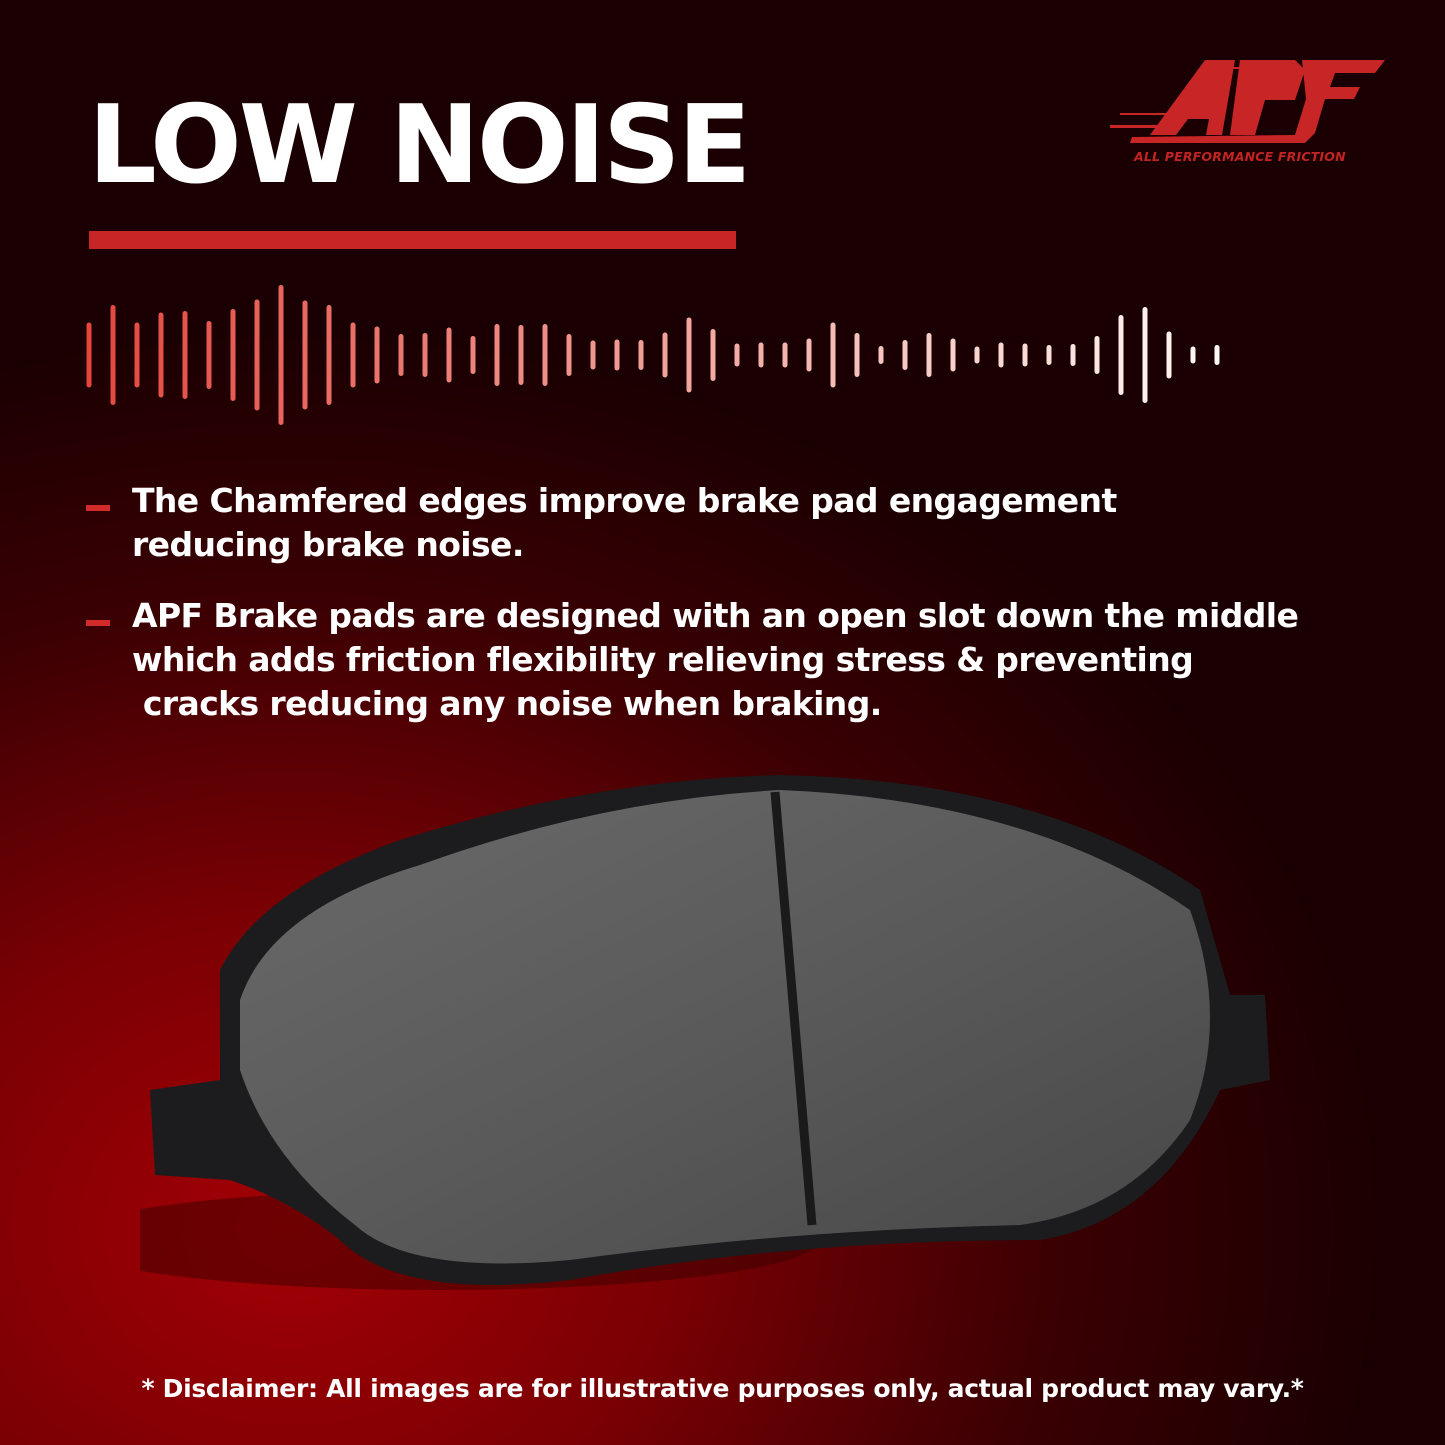 The width and height of the screenshot is (1445, 1445). I want to click on logo-tagline: ALL PERFORMANCE FRICTION, so click(1240, 156).